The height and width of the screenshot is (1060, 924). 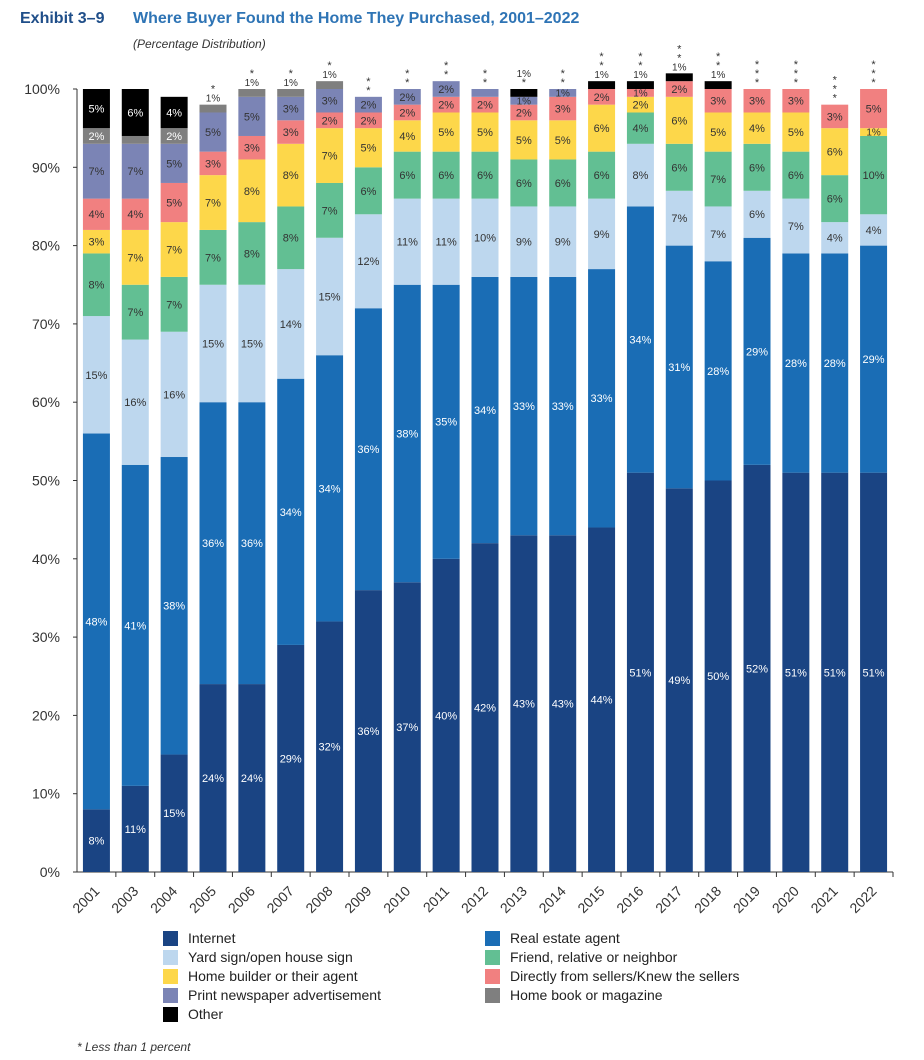 I want to click on x-tick-label: 2001, so click(x=85, y=899).